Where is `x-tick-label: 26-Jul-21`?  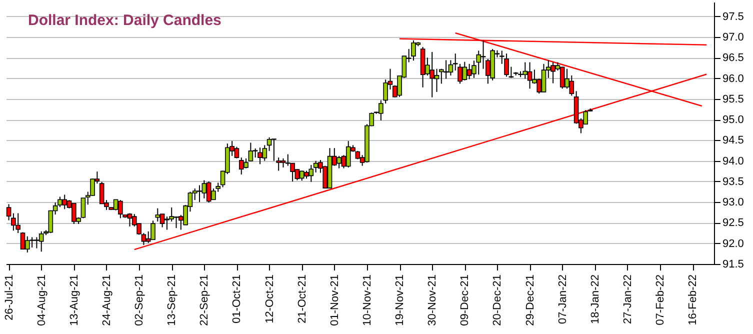 x-tick-label: 26-Jul-21 is located at coordinates (9, 297).